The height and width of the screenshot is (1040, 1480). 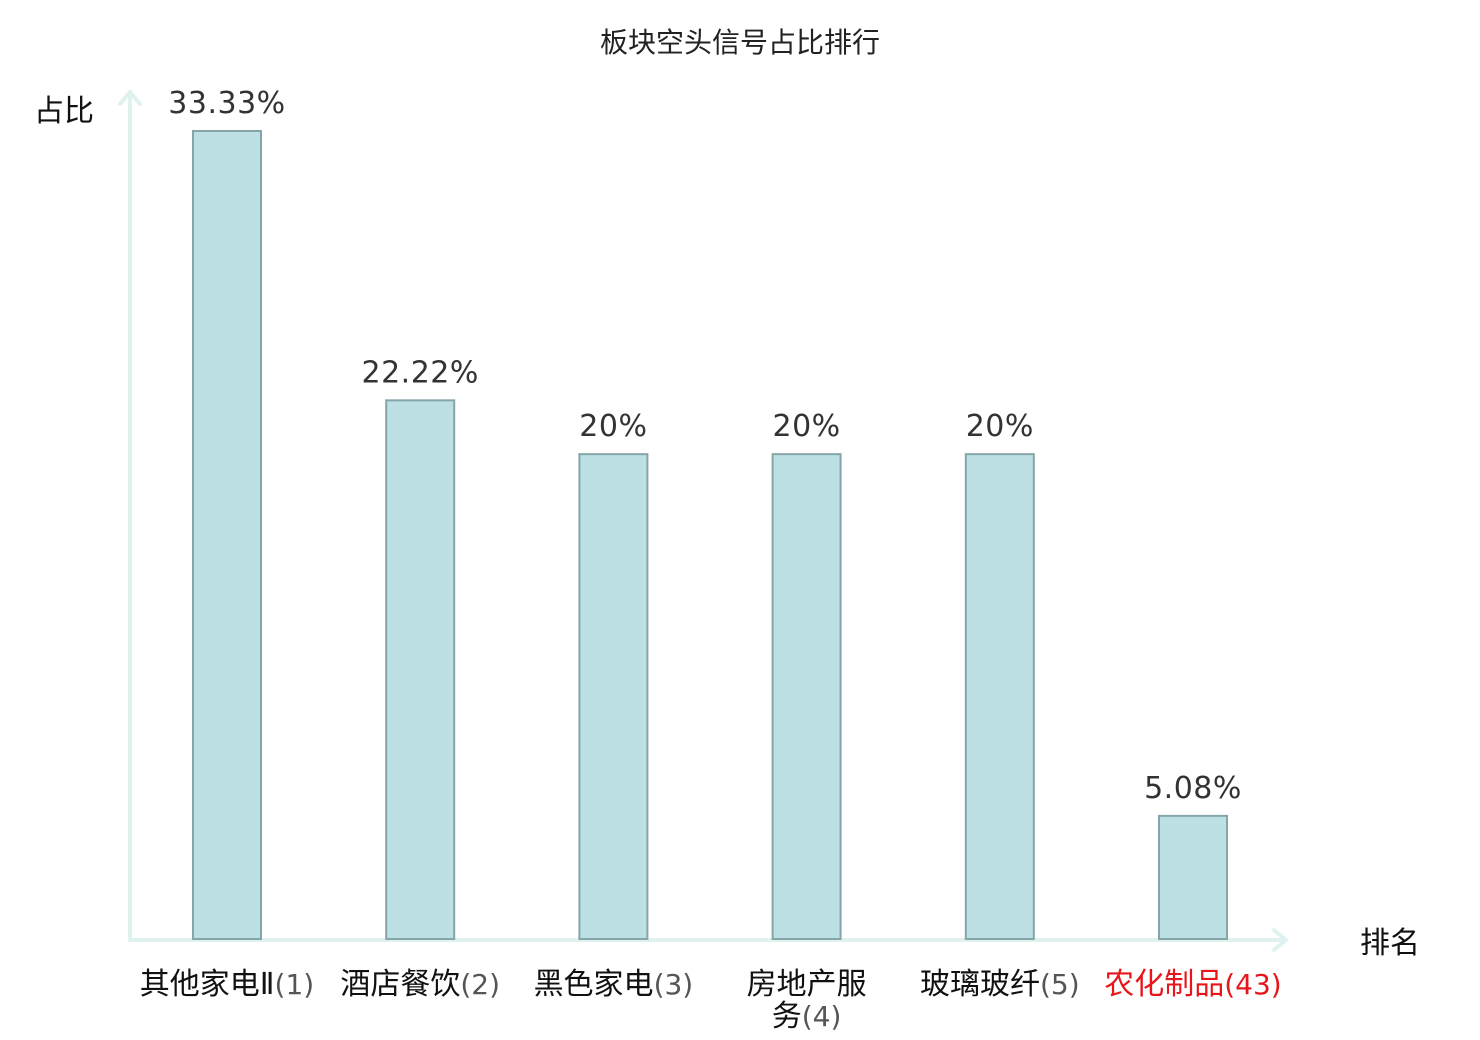 What do you see at coordinates (1252, 984) in the screenshot?
I see `category-rank: (43)` at bounding box center [1252, 984].